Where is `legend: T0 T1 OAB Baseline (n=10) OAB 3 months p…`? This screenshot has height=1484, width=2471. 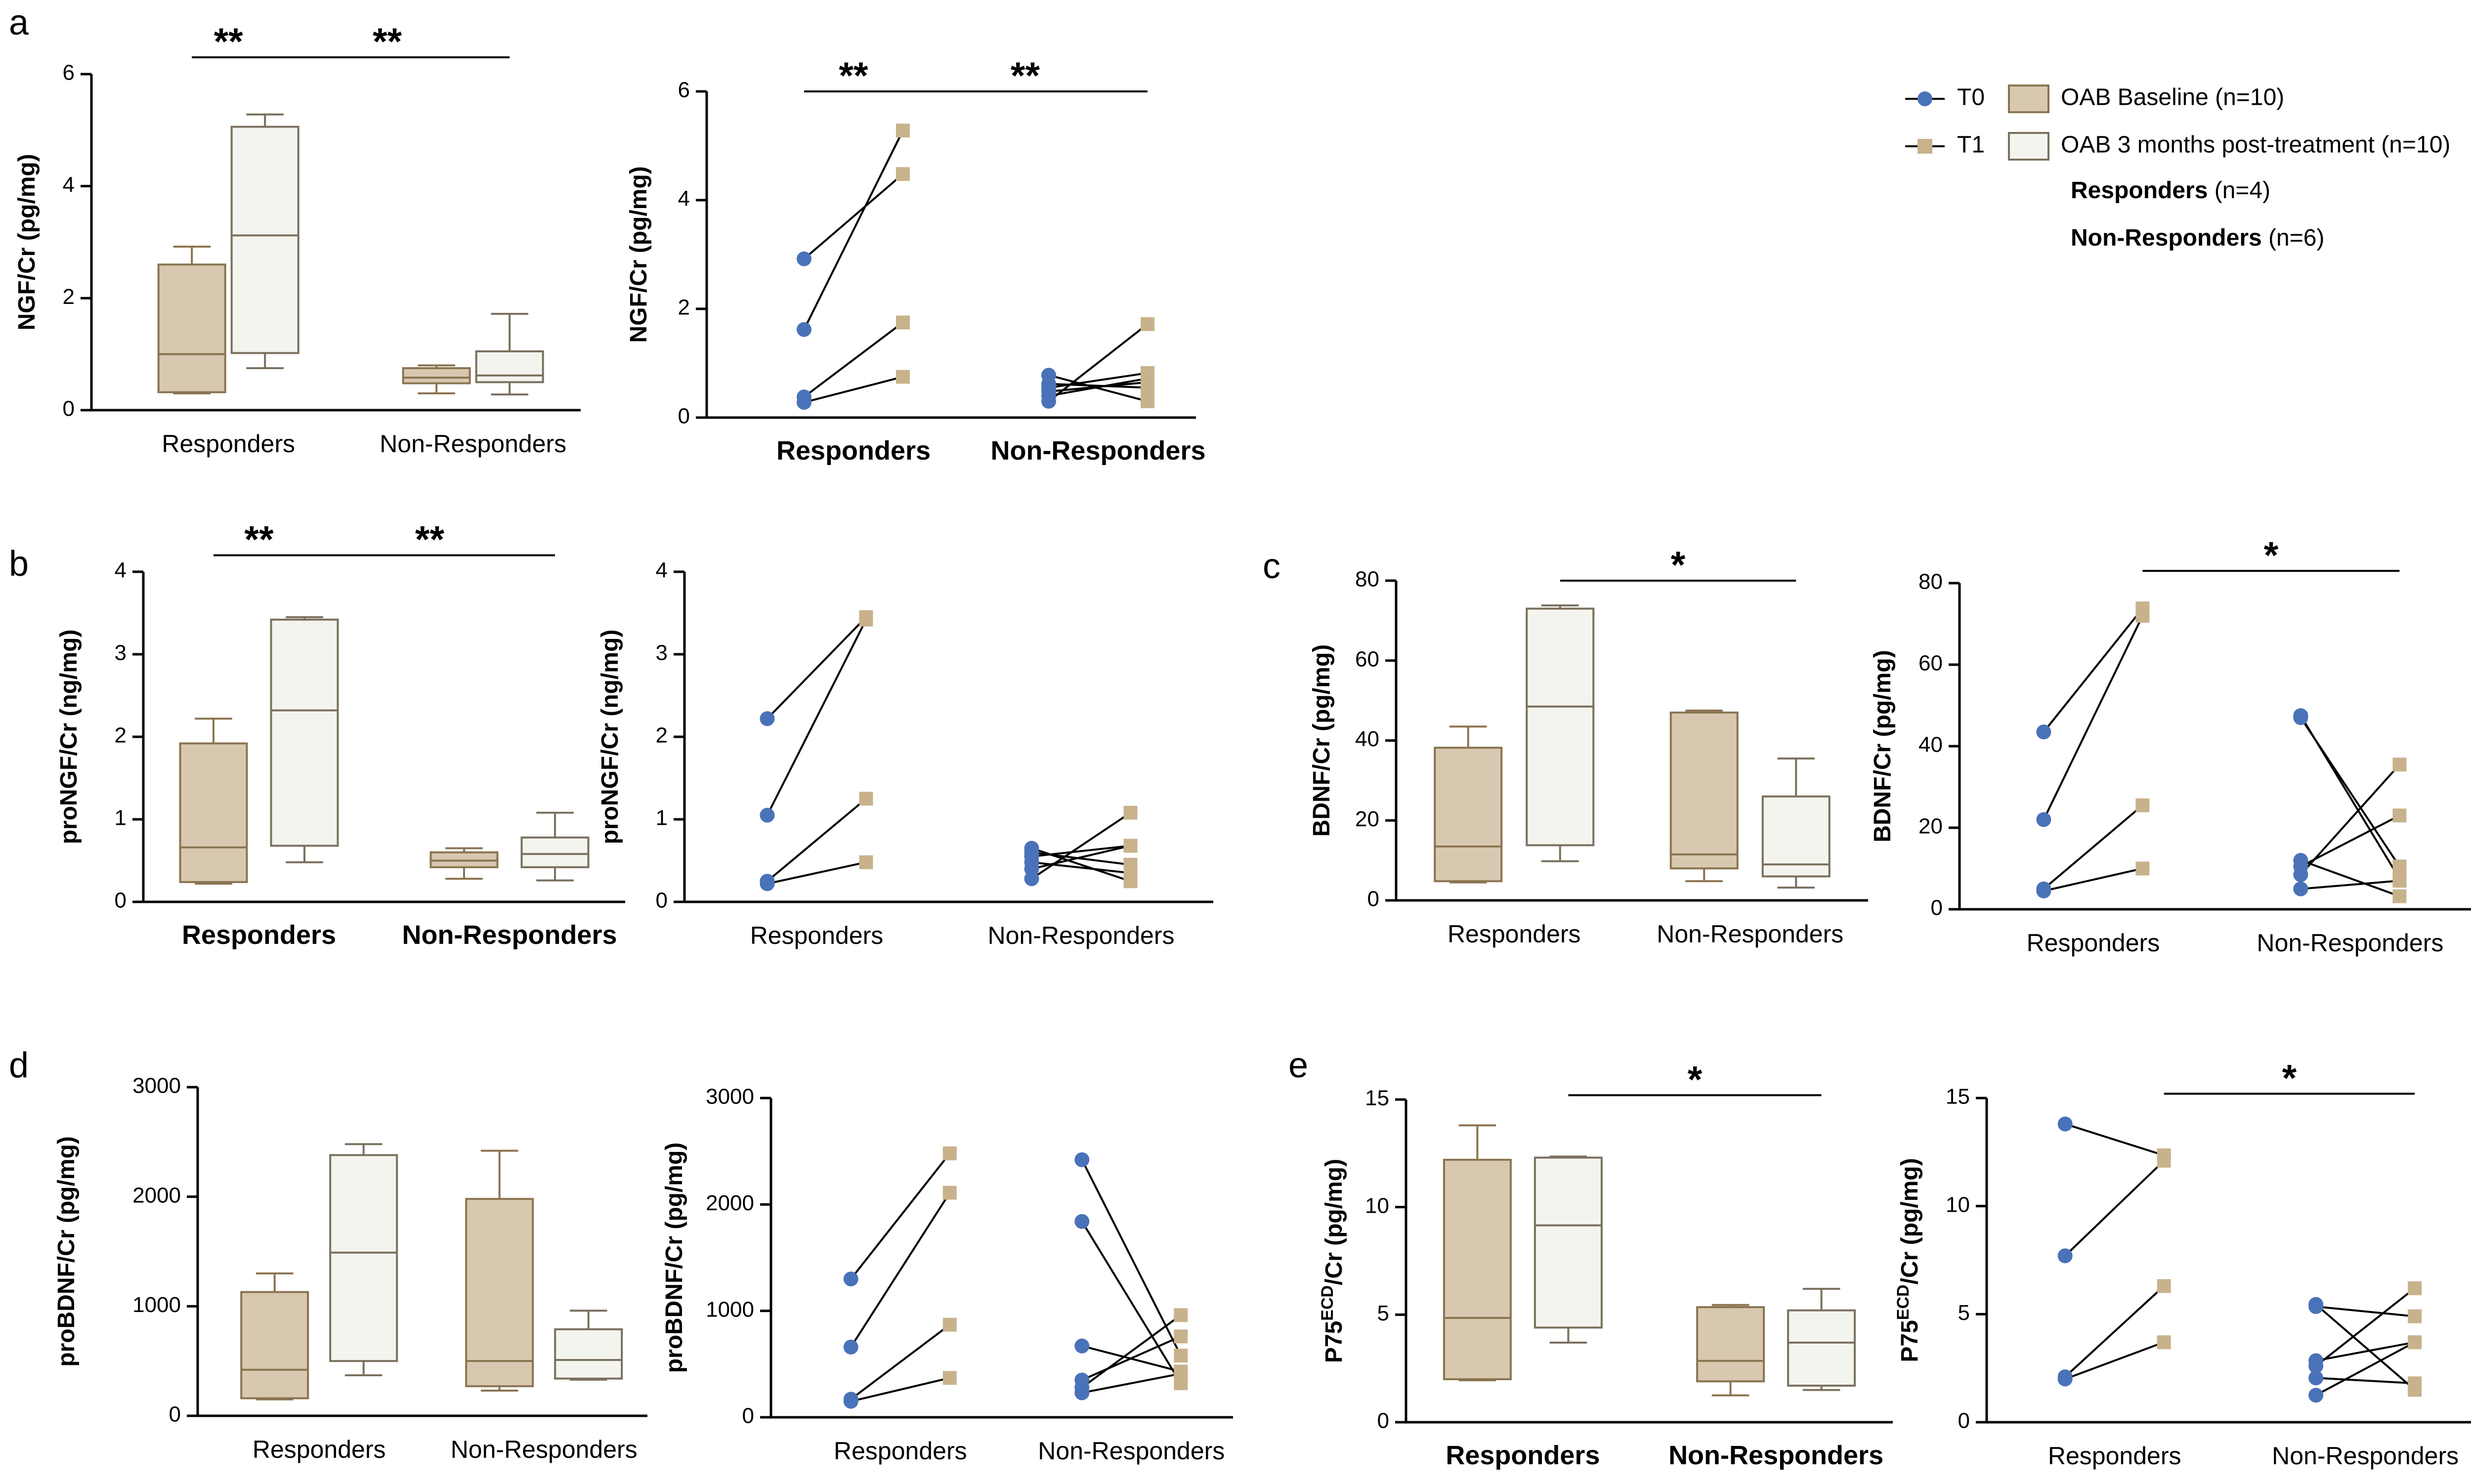 legend: T0 T1 OAB Baseline (n=10) OAB 3 months p… is located at coordinates (2177, 168).